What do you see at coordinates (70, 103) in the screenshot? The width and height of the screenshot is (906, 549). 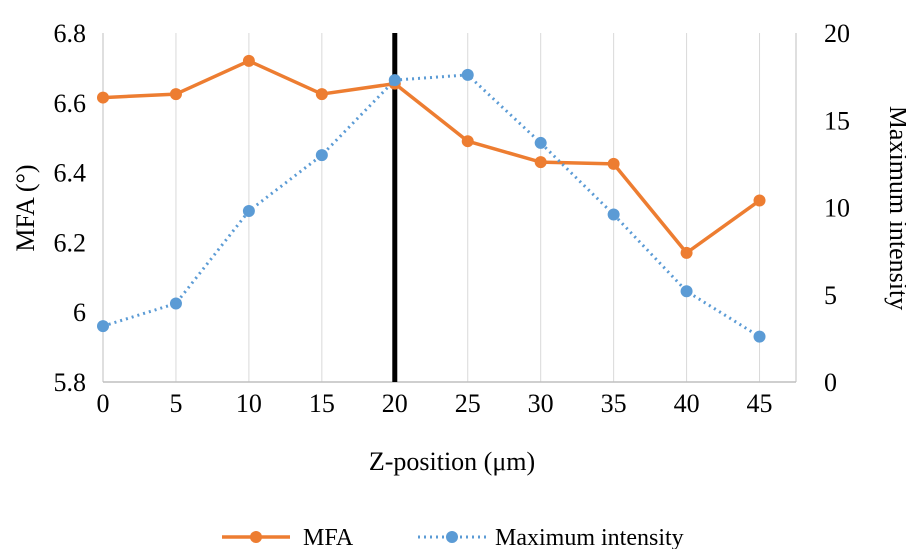 I see `y-left-tick-label: 6.6` at bounding box center [70, 103].